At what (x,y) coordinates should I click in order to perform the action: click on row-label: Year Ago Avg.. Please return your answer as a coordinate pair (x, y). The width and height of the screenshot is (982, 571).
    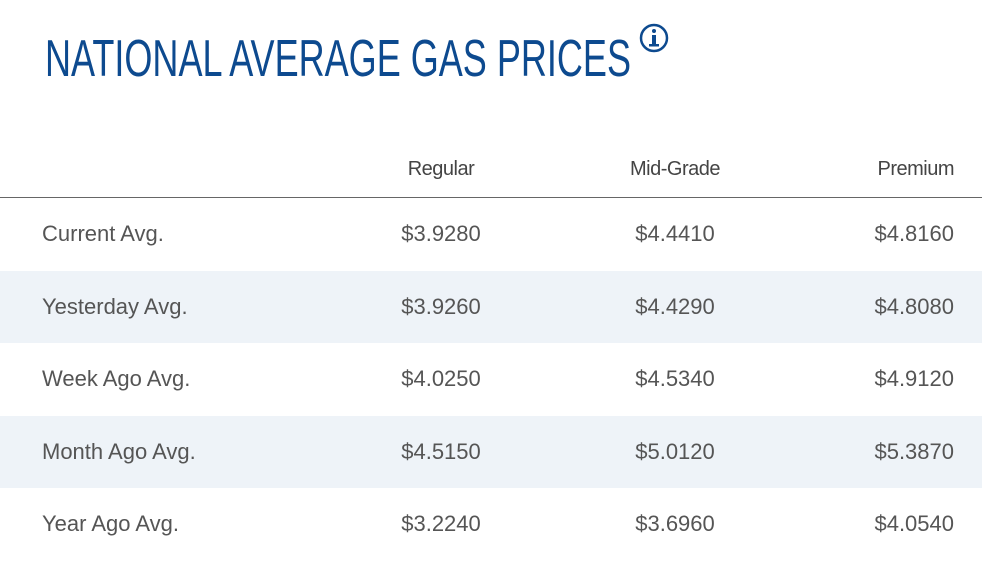
    Looking at the image, I should click on (111, 524).